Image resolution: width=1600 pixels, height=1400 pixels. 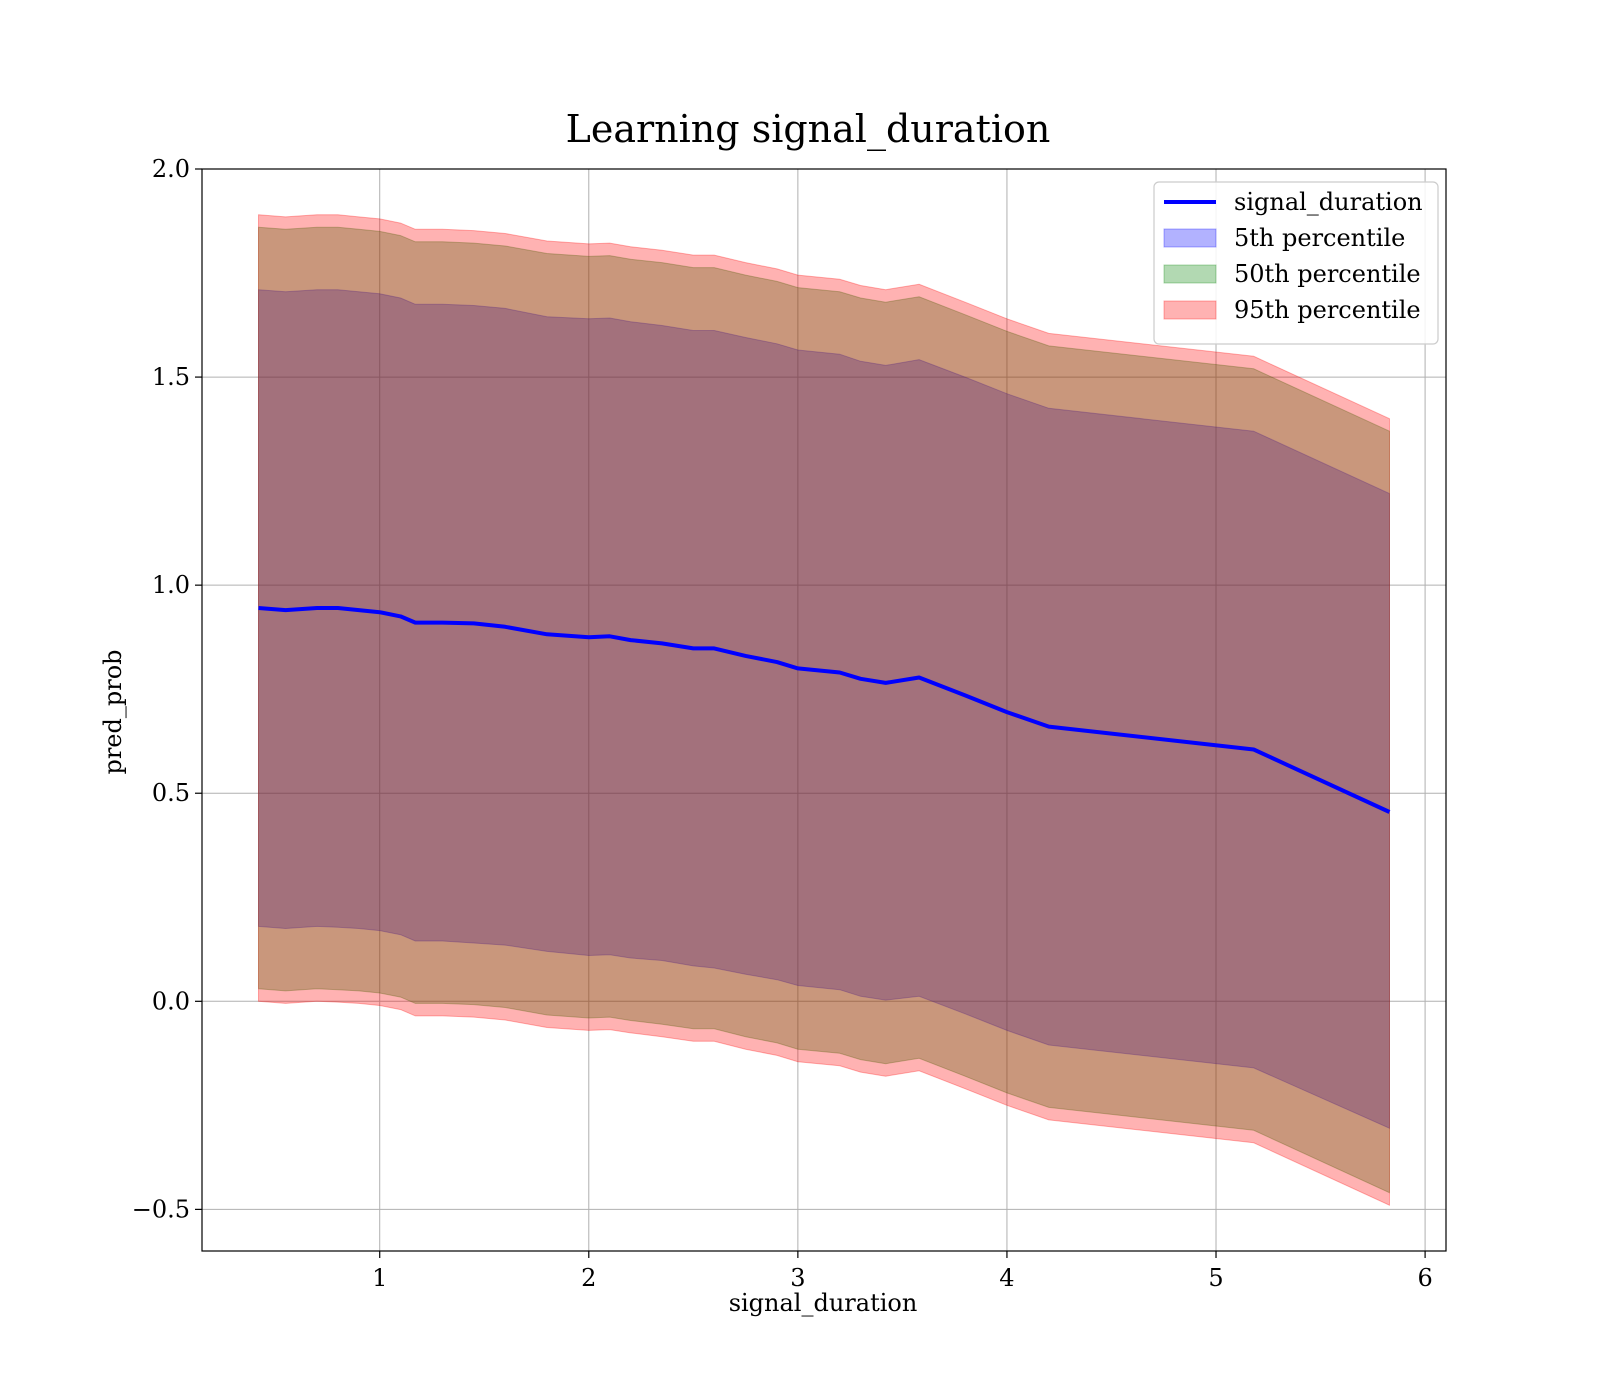 I want to click on x-tick-label: 3, so click(x=797, y=1278).